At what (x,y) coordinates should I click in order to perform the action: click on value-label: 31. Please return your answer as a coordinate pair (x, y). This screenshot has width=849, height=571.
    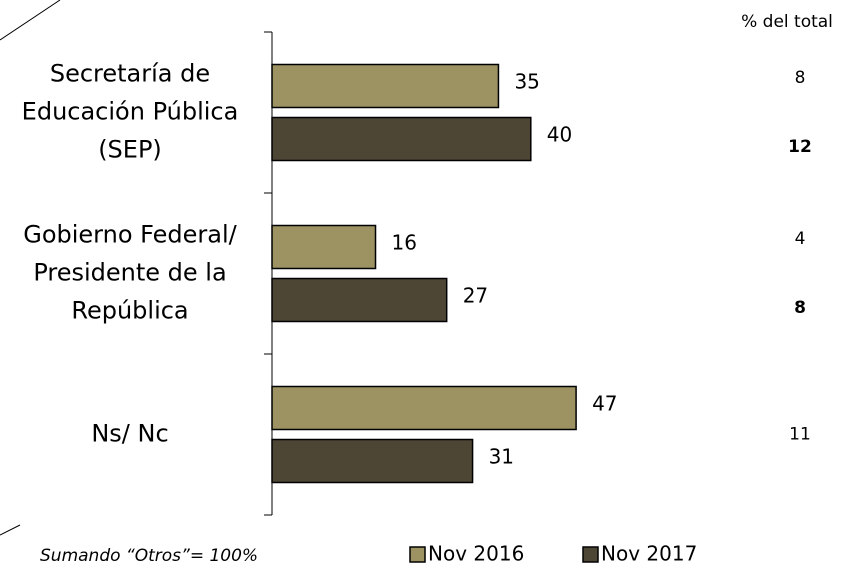
    Looking at the image, I should click on (501, 457).